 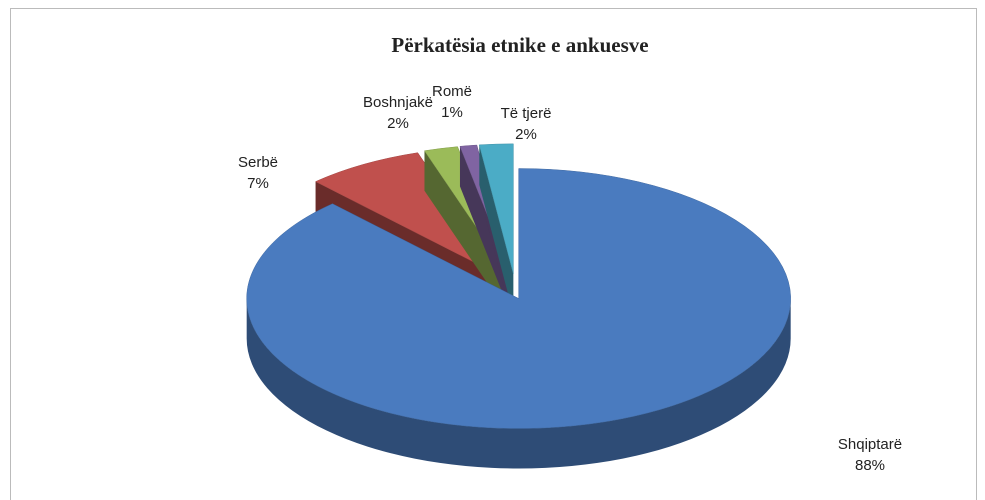 I want to click on slice-label: Të tjerë, so click(x=526, y=113).